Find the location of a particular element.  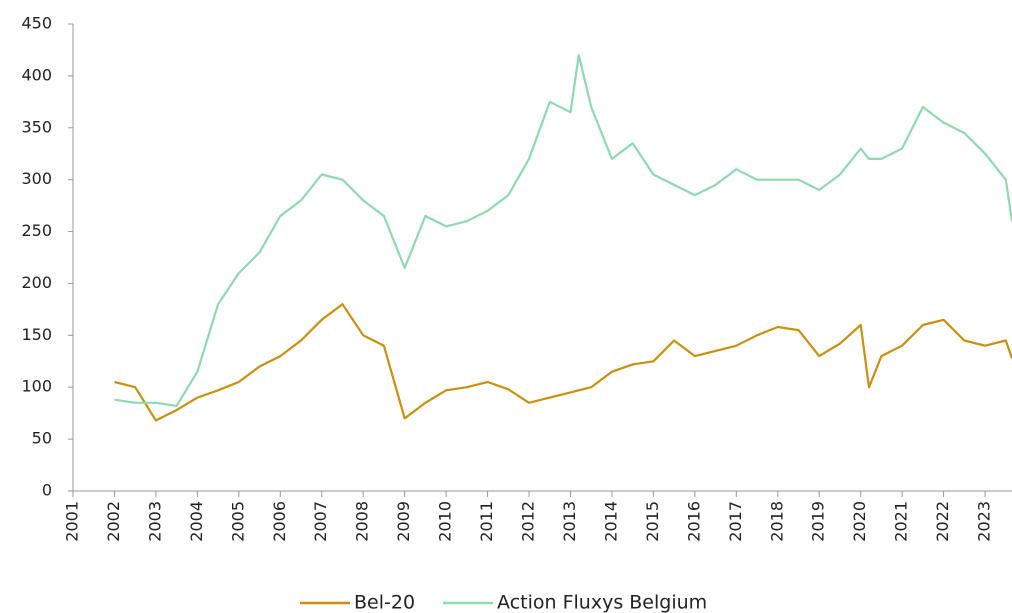

x-tick-label: 2010 is located at coordinates (445, 521).